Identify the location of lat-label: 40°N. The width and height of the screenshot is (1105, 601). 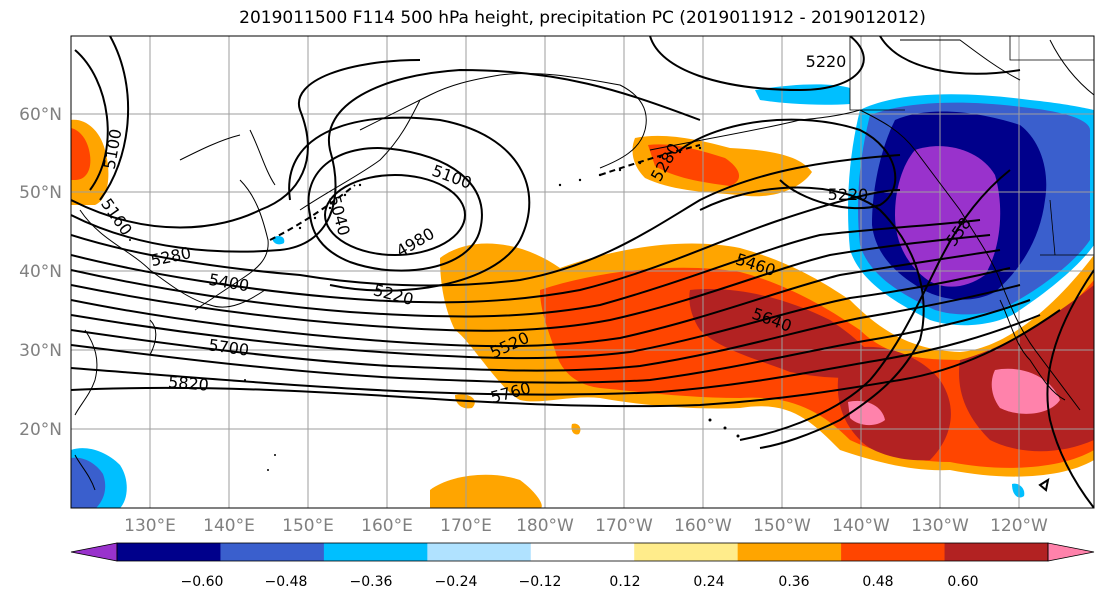
(40, 272).